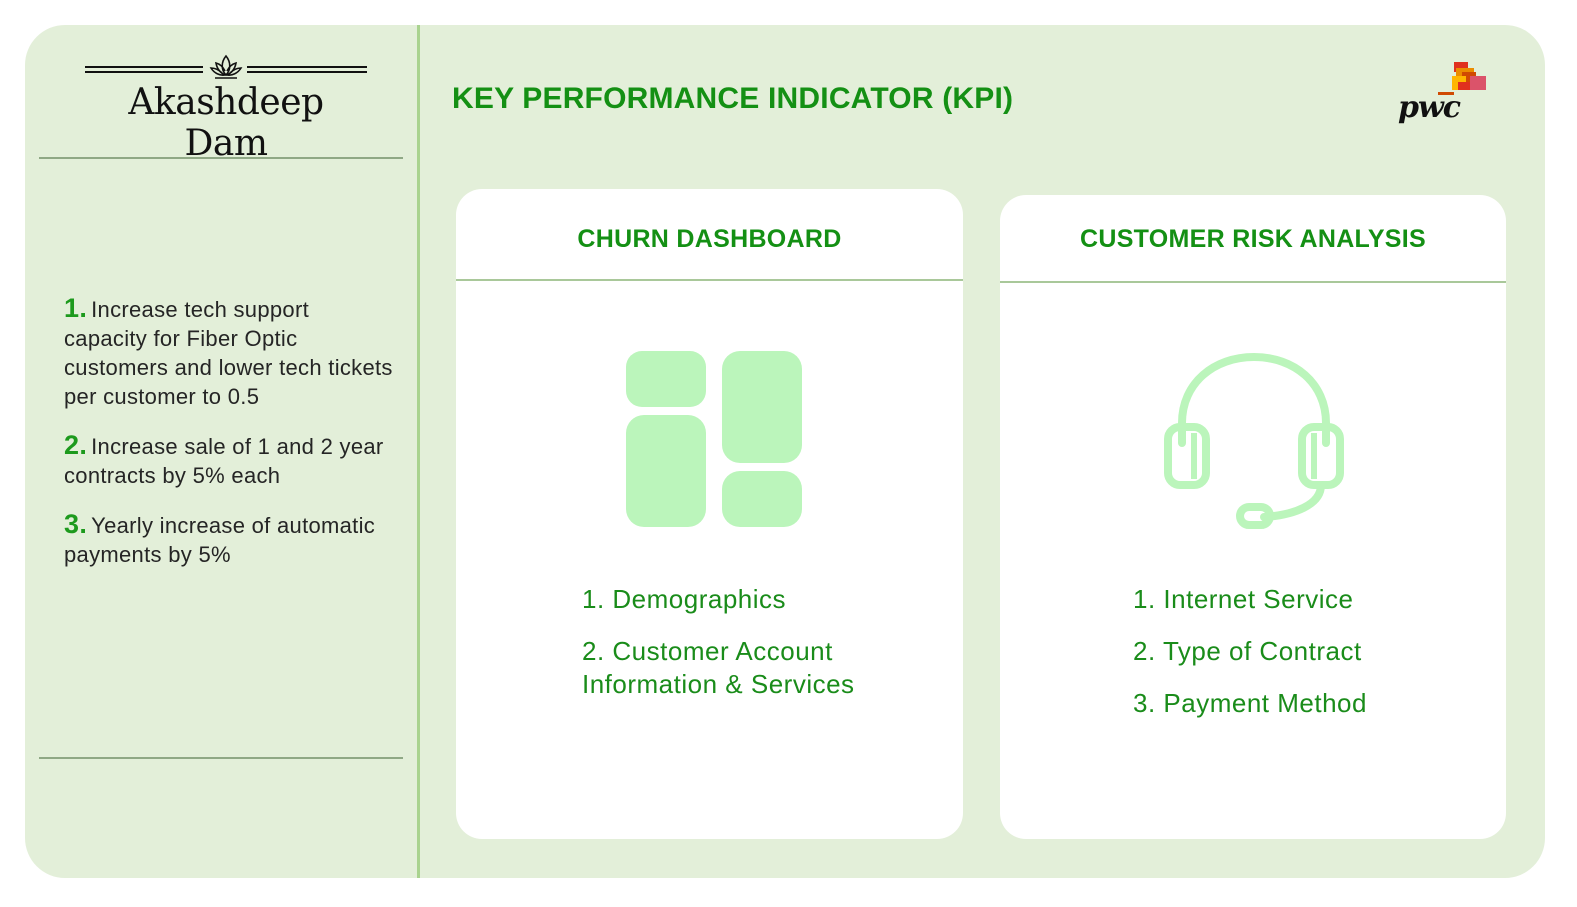 This screenshot has width=1577, height=907. Describe the element at coordinates (418, 451) in the screenshot. I see `vertical-divider` at that location.